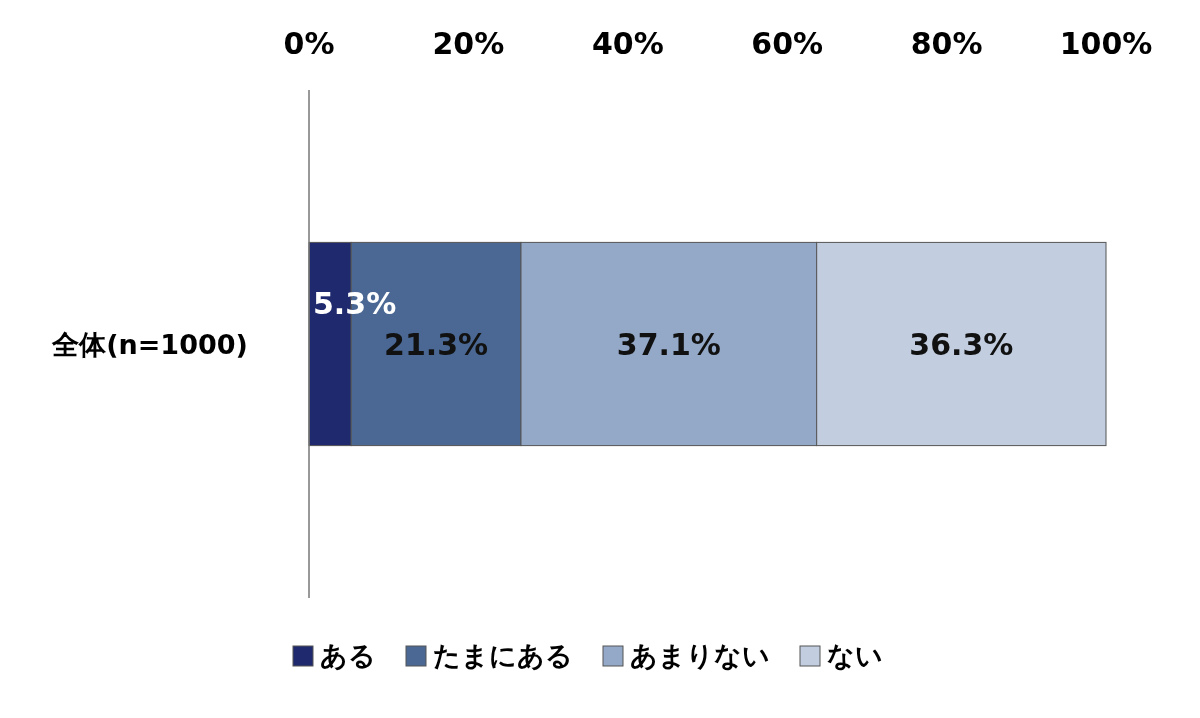 This screenshot has height=718, width=1200. Describe the element at coordinates (1106, 43) in the screenshot. I see `x-tick-label: 100%` at that location.